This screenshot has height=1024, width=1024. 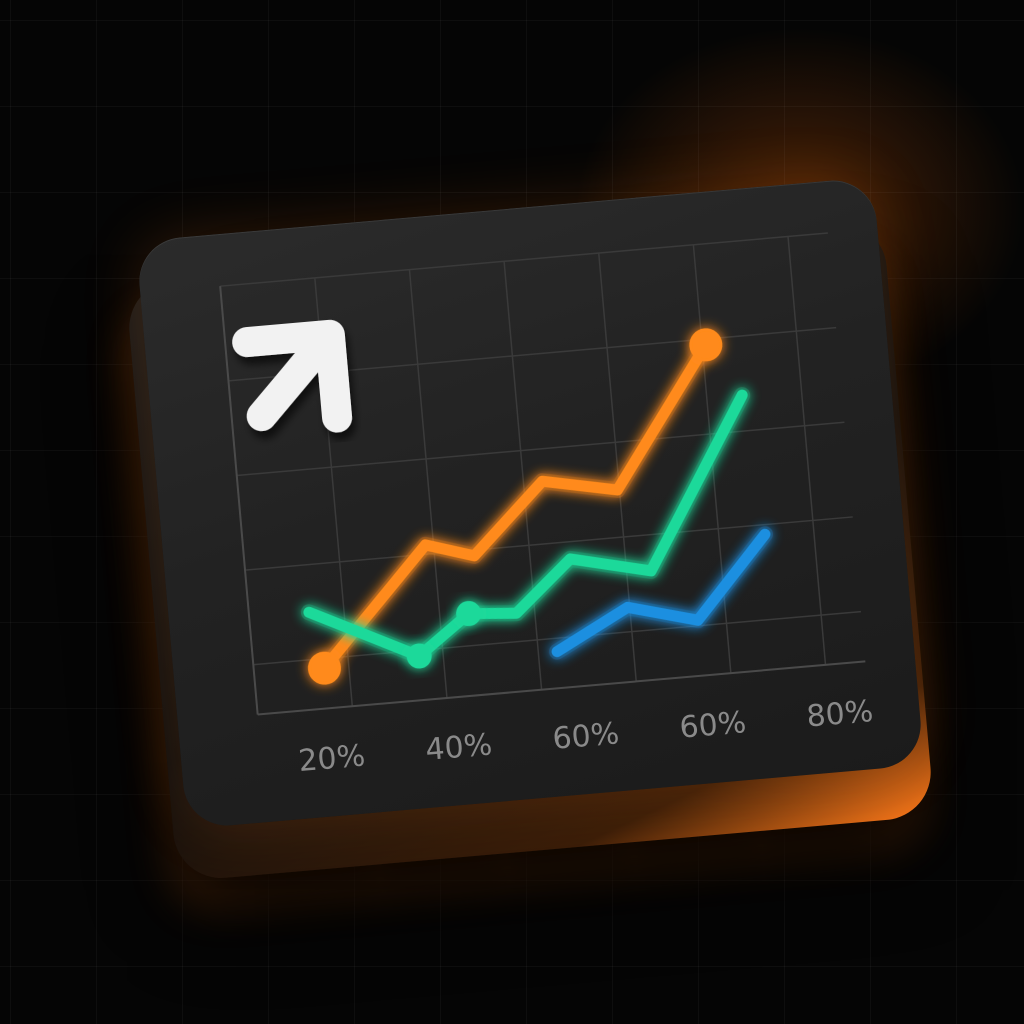 I want to click on trend-up-arrow-icon, so click(x=292, y=376).